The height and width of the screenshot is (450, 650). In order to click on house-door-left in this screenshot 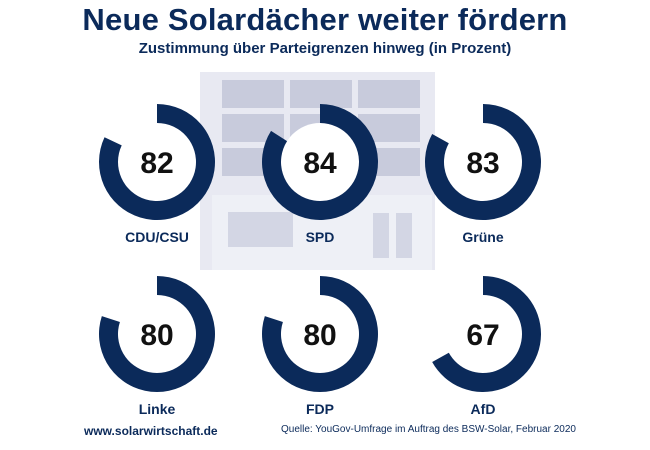, I will do `click(381, 235)`.